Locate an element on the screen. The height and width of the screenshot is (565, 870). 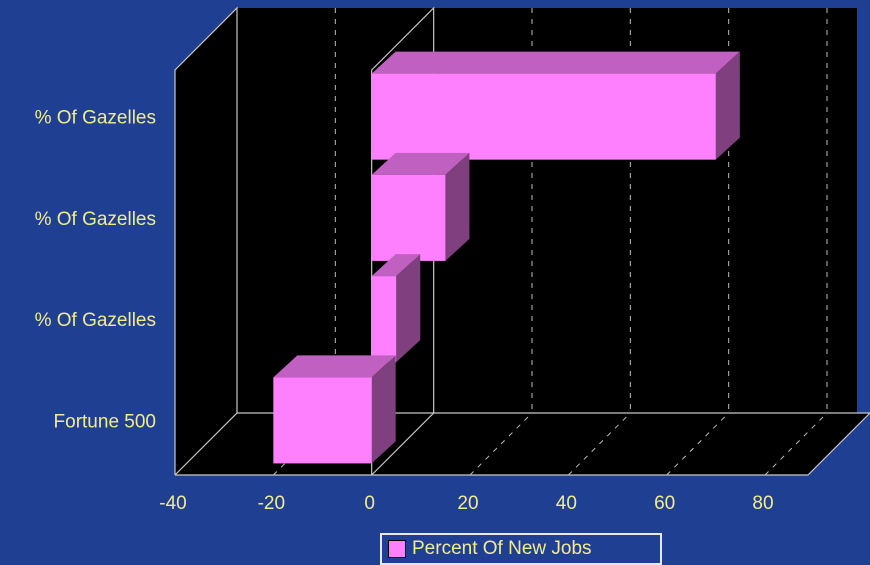
legend-swatch is located at coordinates (397, 549).